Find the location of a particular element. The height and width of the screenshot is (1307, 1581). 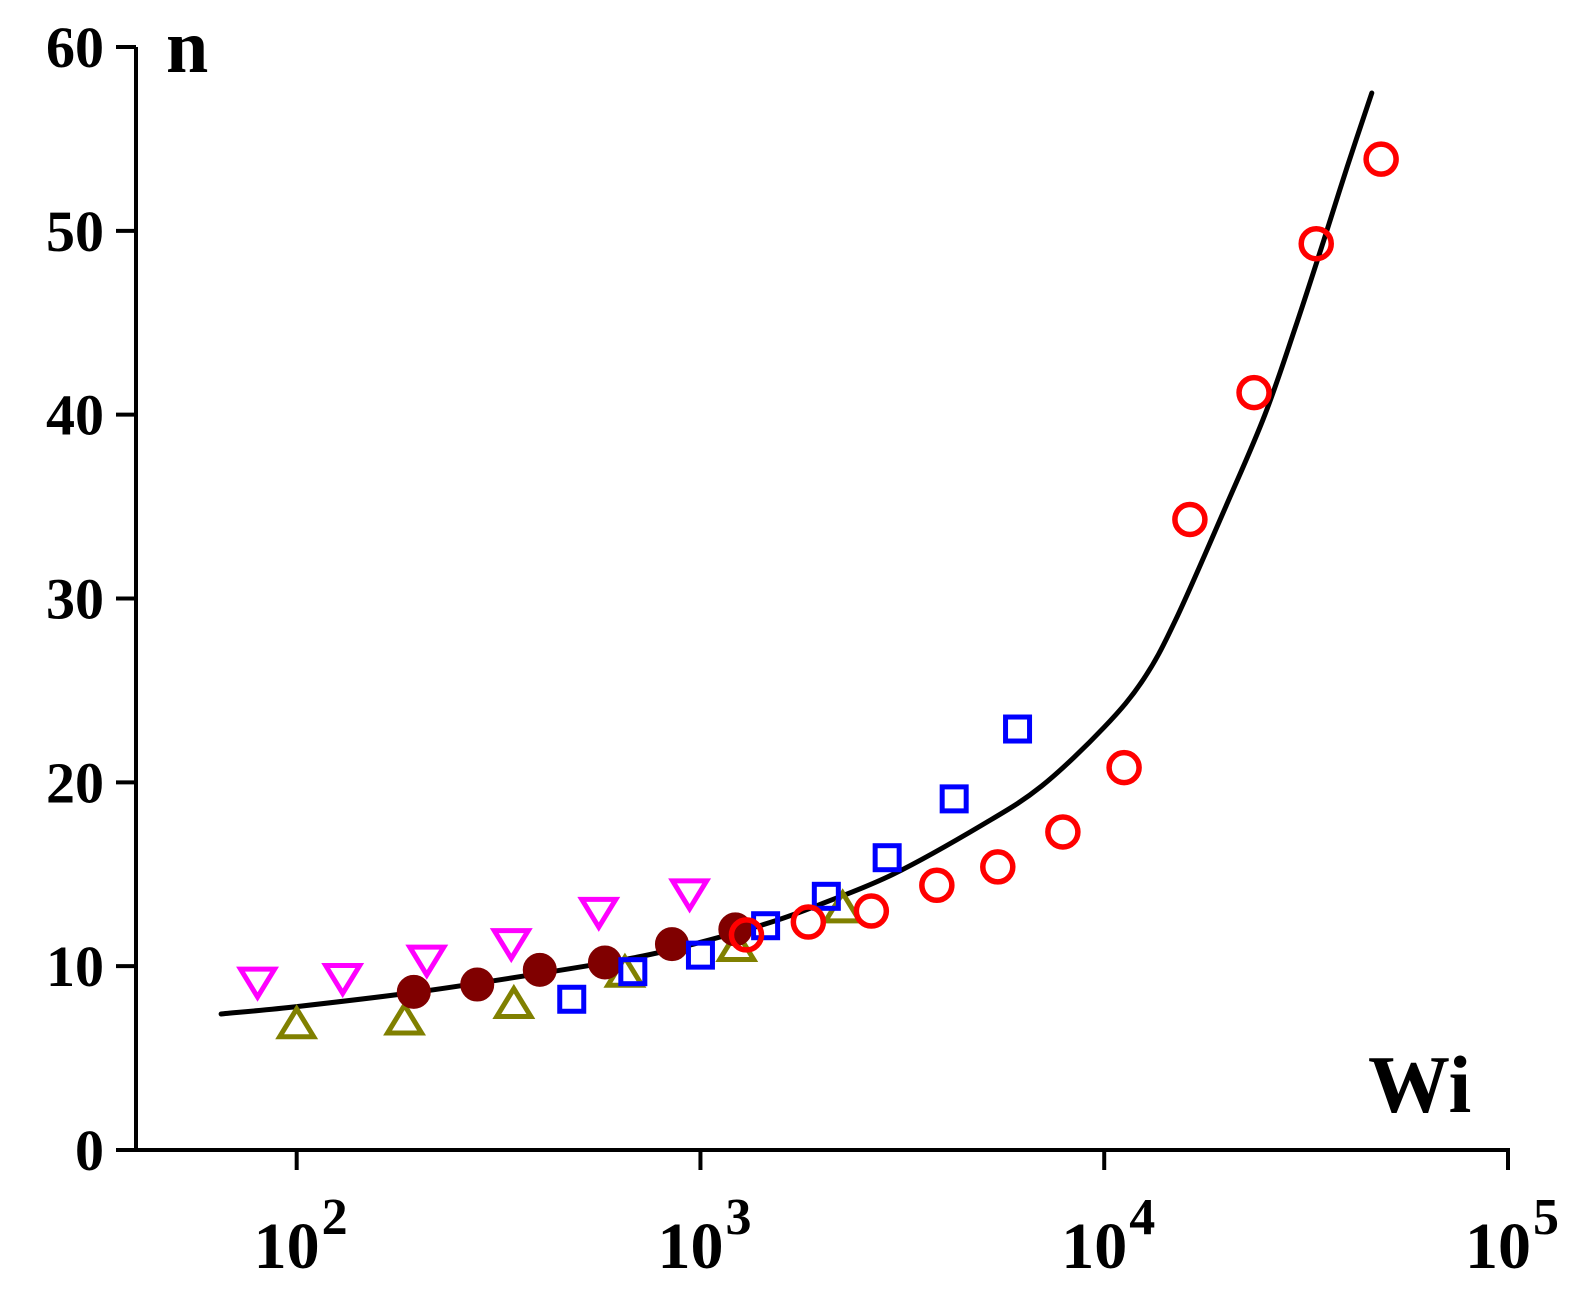

series-magenta-down-triangles is located at coordinates (474, 940).